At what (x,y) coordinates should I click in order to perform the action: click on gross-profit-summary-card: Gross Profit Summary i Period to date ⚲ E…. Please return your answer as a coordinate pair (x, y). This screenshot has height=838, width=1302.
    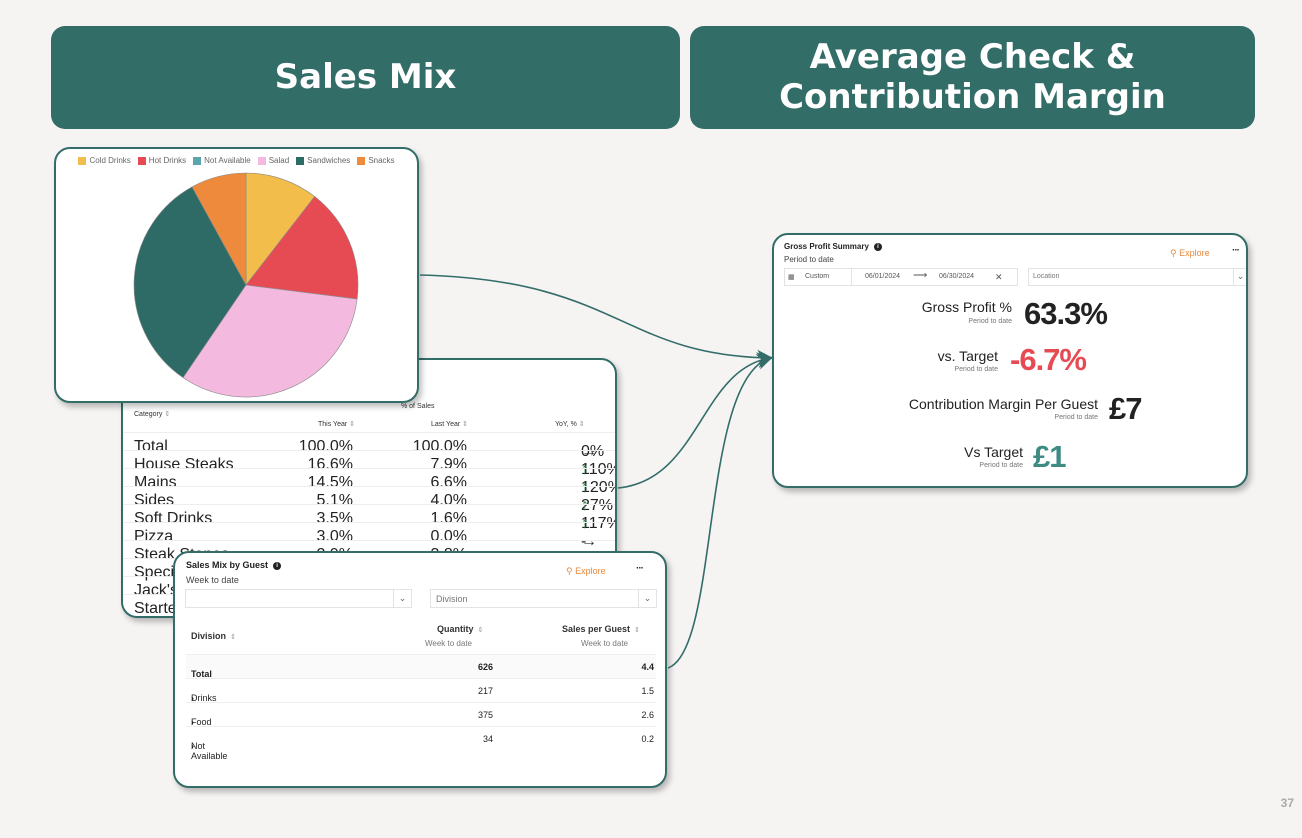
    Looking at the image, I should click on (1010, 360).